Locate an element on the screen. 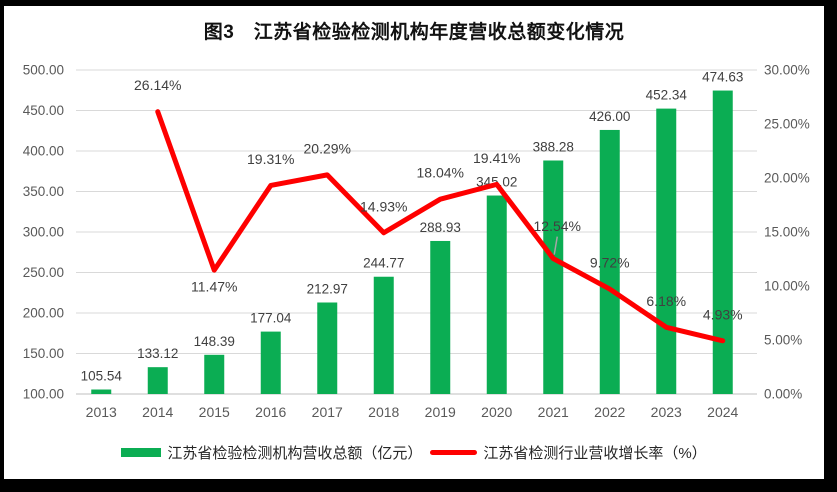 The image size is (837, 492). right-axis-tick: 30.00% is located at coordinates (787, 70).